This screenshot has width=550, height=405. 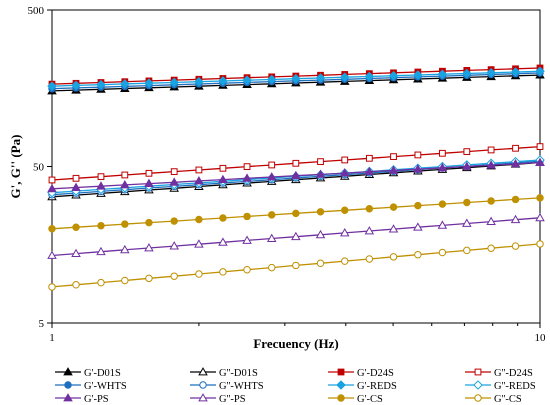 I want to click on legend-label: G'-PS, so click(x=96, y=399).